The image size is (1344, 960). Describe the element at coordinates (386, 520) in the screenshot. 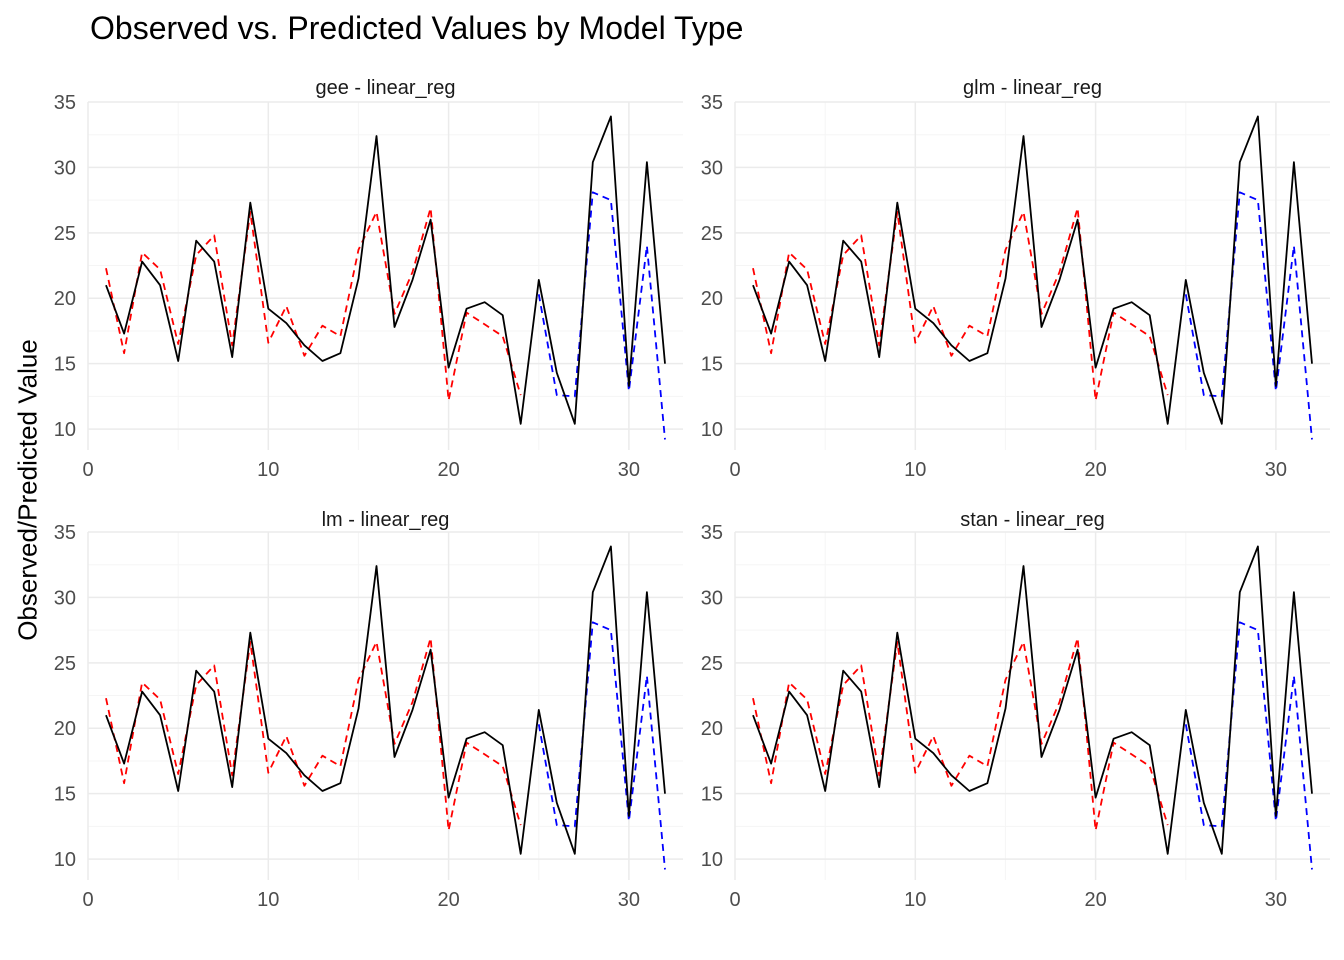

I see `panel-label: lm - linear_reg` at that location.